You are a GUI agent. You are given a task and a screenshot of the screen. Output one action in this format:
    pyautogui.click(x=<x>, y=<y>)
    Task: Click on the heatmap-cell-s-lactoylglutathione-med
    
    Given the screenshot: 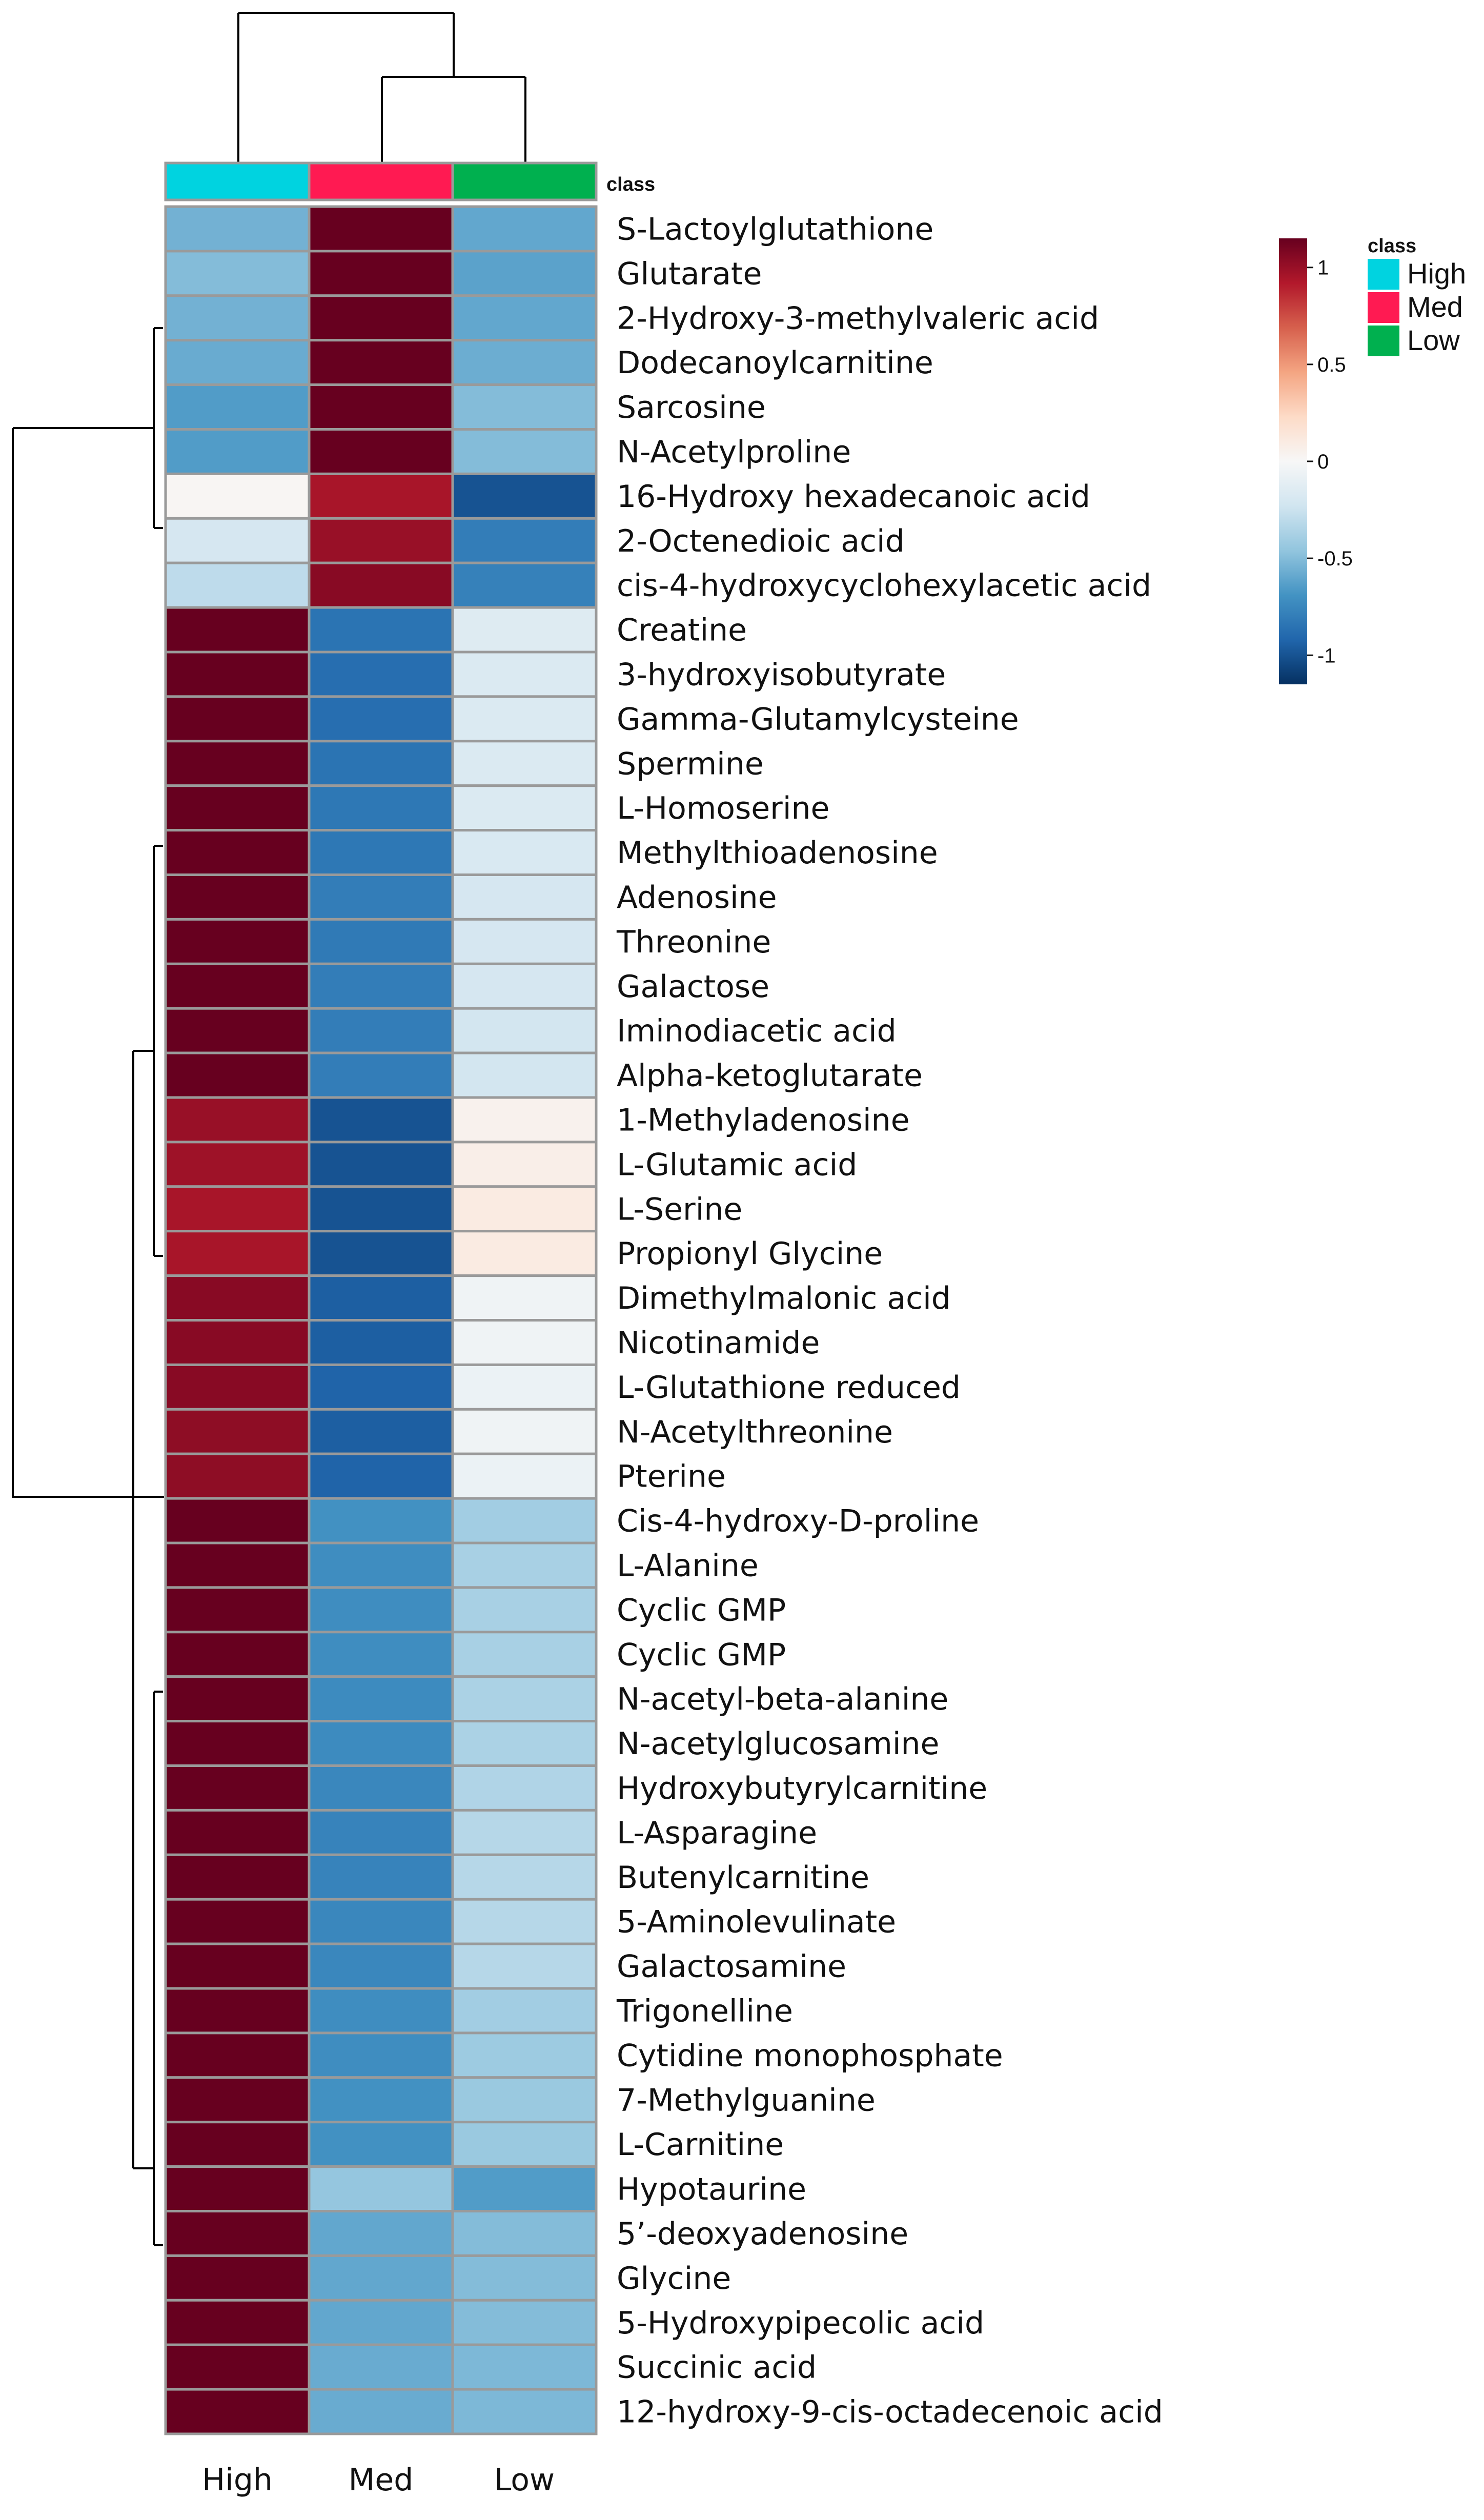 What is the action you would take?
    pyautogui.click(x=381, y=229)
    